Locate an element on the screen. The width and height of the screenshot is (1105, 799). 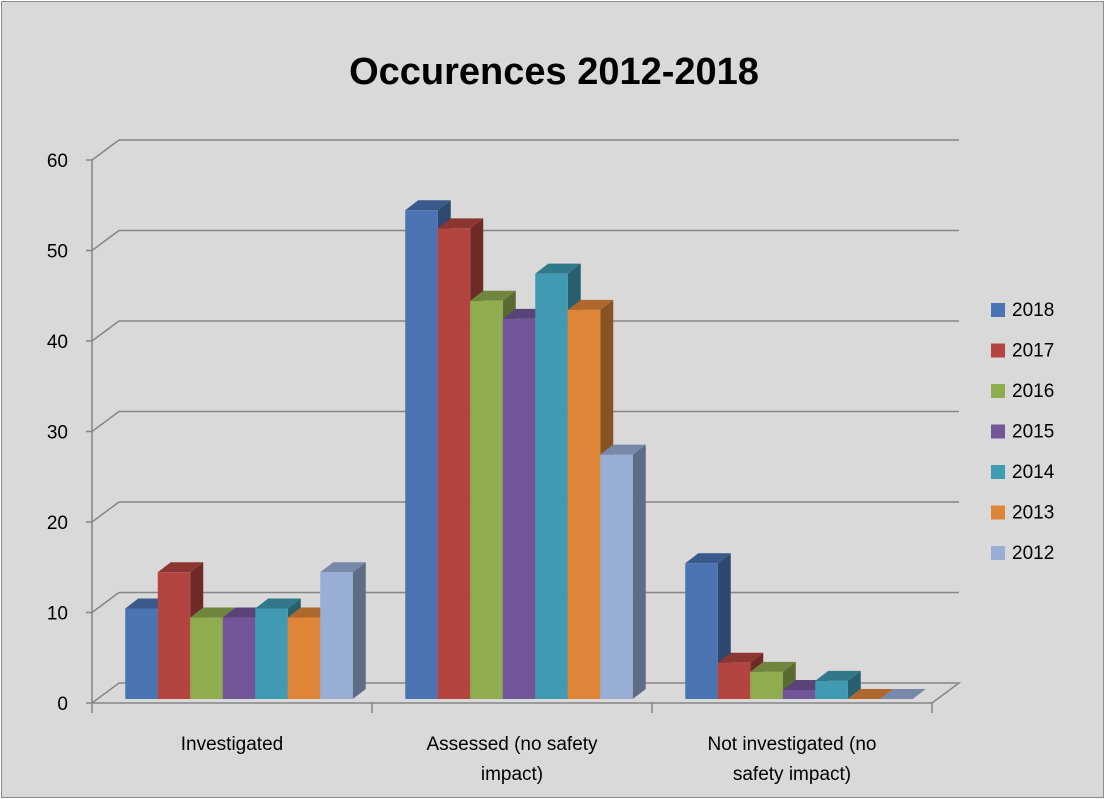
legend-swatch-2016 is located at coordinates (998, 391).